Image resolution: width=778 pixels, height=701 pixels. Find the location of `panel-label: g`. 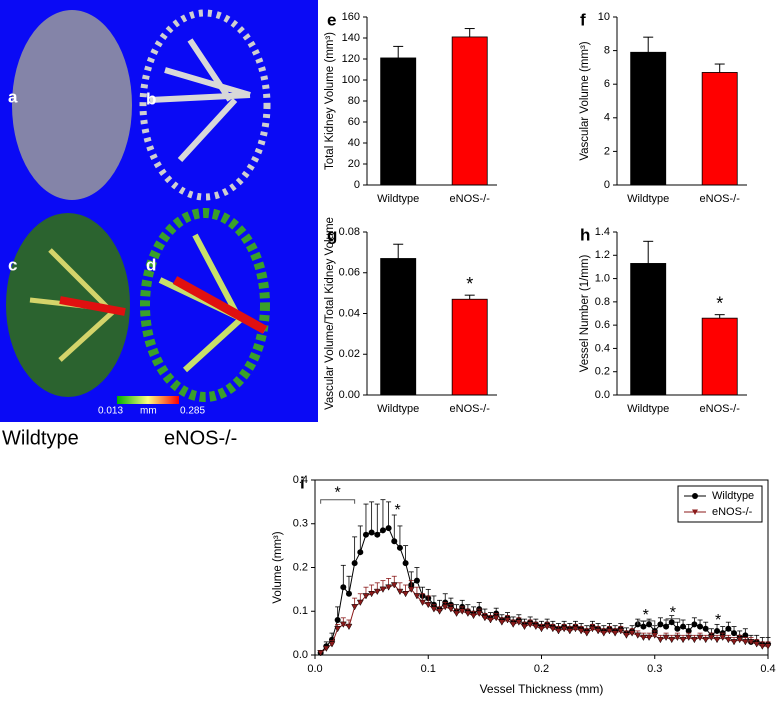

panel-label: g is located at coordinates (332, 234).